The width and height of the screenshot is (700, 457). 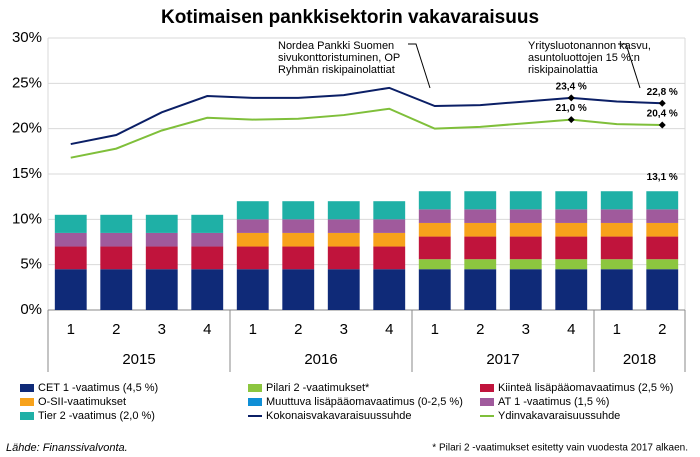 What do you see at coordinates (584, 58) in the screenshot?
I see `annotation-text: asuntoluottojen 15 %:n` at bounding box center [584, 58].